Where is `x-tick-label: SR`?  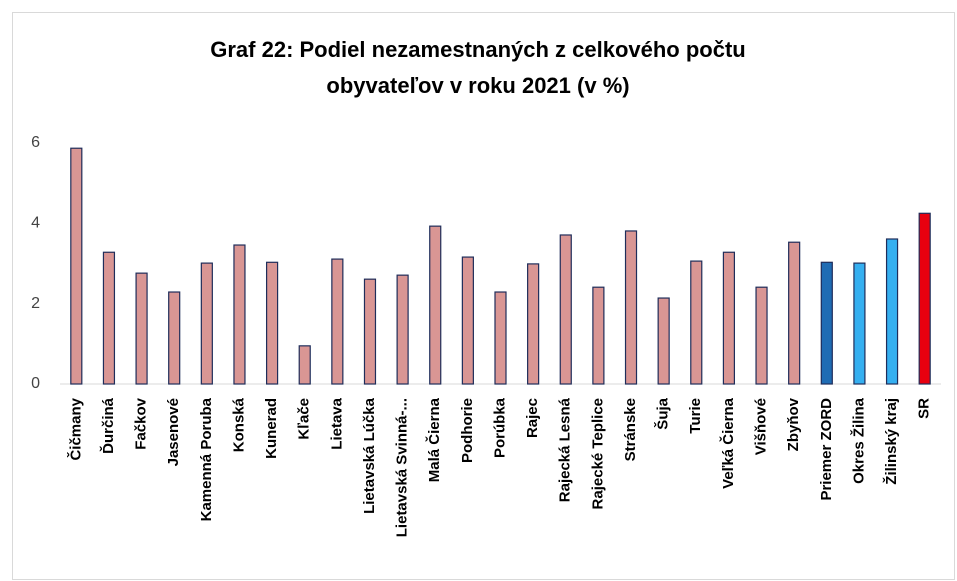 x-tick-label: SR is located at coordinates (924, 408).